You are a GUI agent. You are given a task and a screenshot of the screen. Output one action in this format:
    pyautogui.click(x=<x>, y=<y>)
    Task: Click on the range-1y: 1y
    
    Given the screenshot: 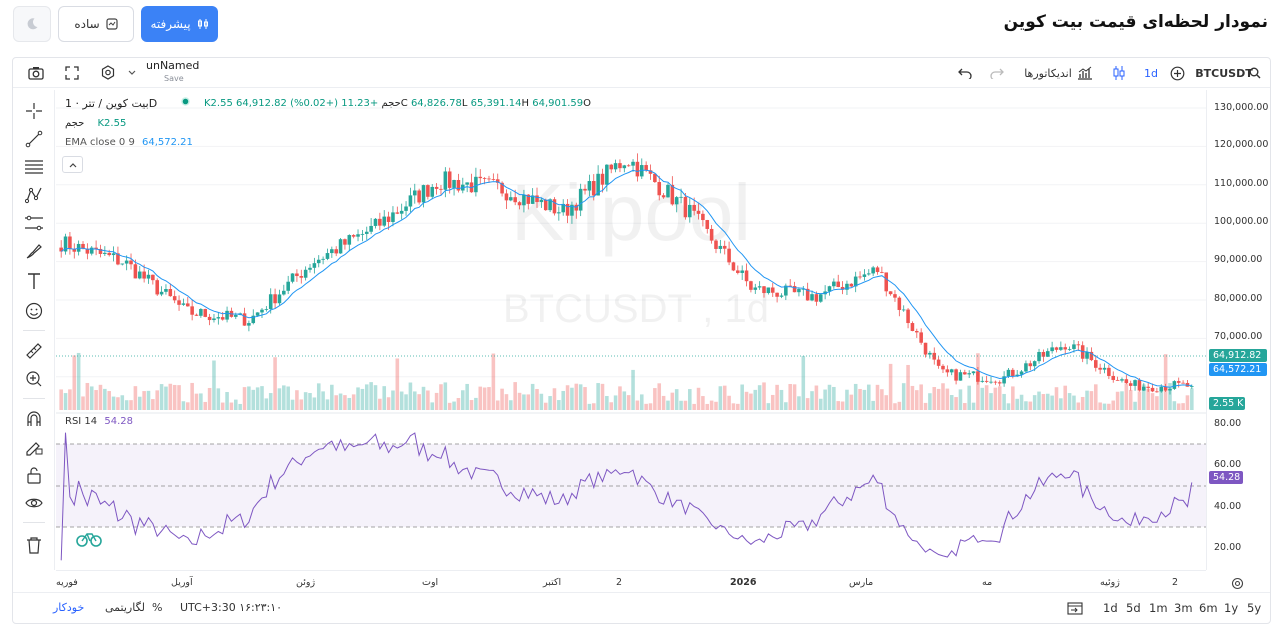 What is the action you would take?
    pyautogui.click(x=1231, y=608)
    